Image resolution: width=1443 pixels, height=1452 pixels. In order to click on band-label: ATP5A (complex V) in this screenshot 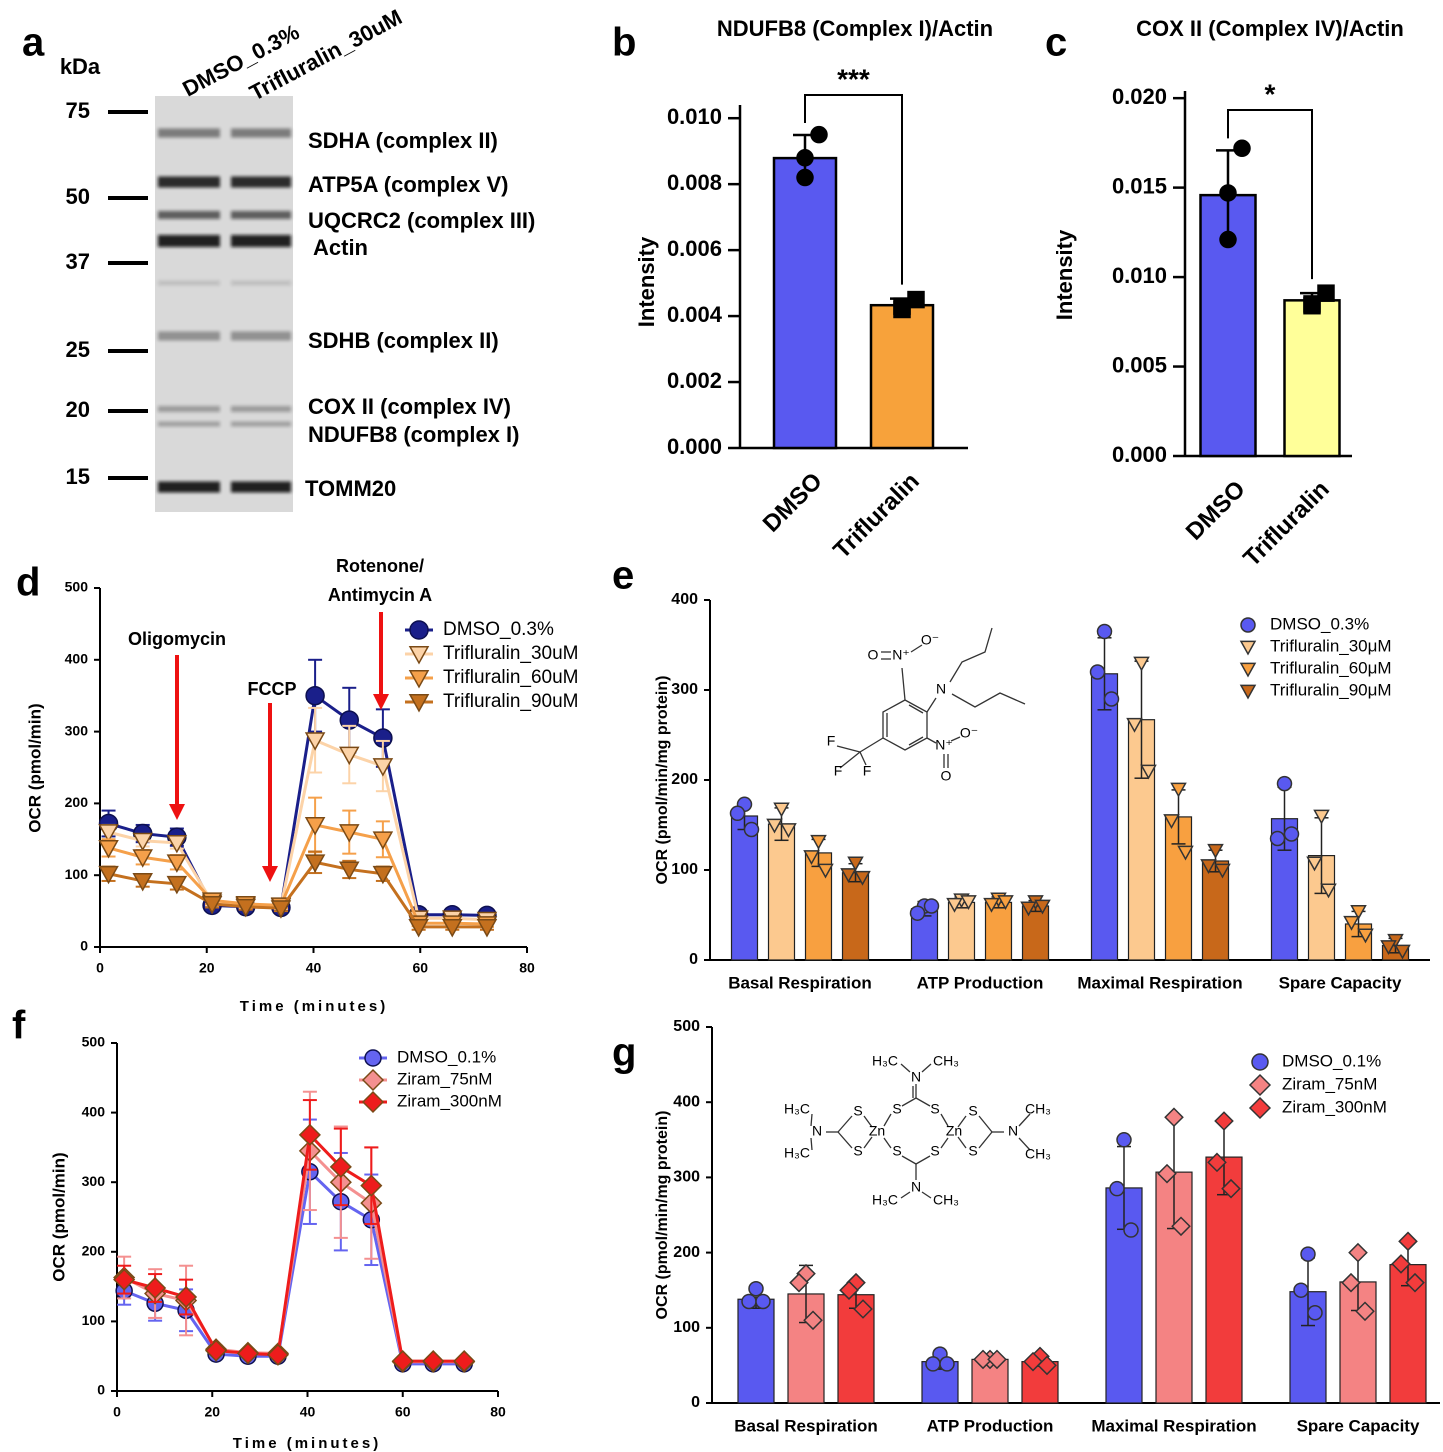, I will do `click(408, 184)`.